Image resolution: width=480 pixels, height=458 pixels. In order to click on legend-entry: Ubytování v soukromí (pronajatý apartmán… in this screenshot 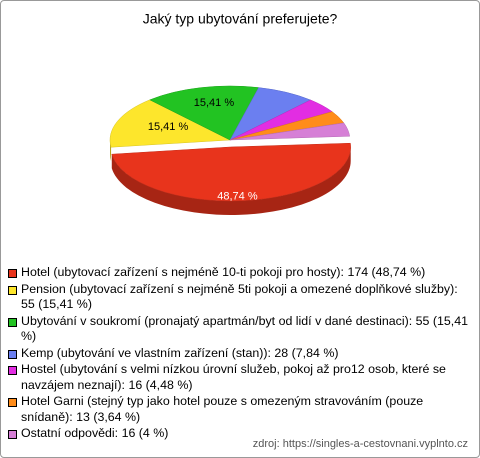, I will do `click(239, 329)`.